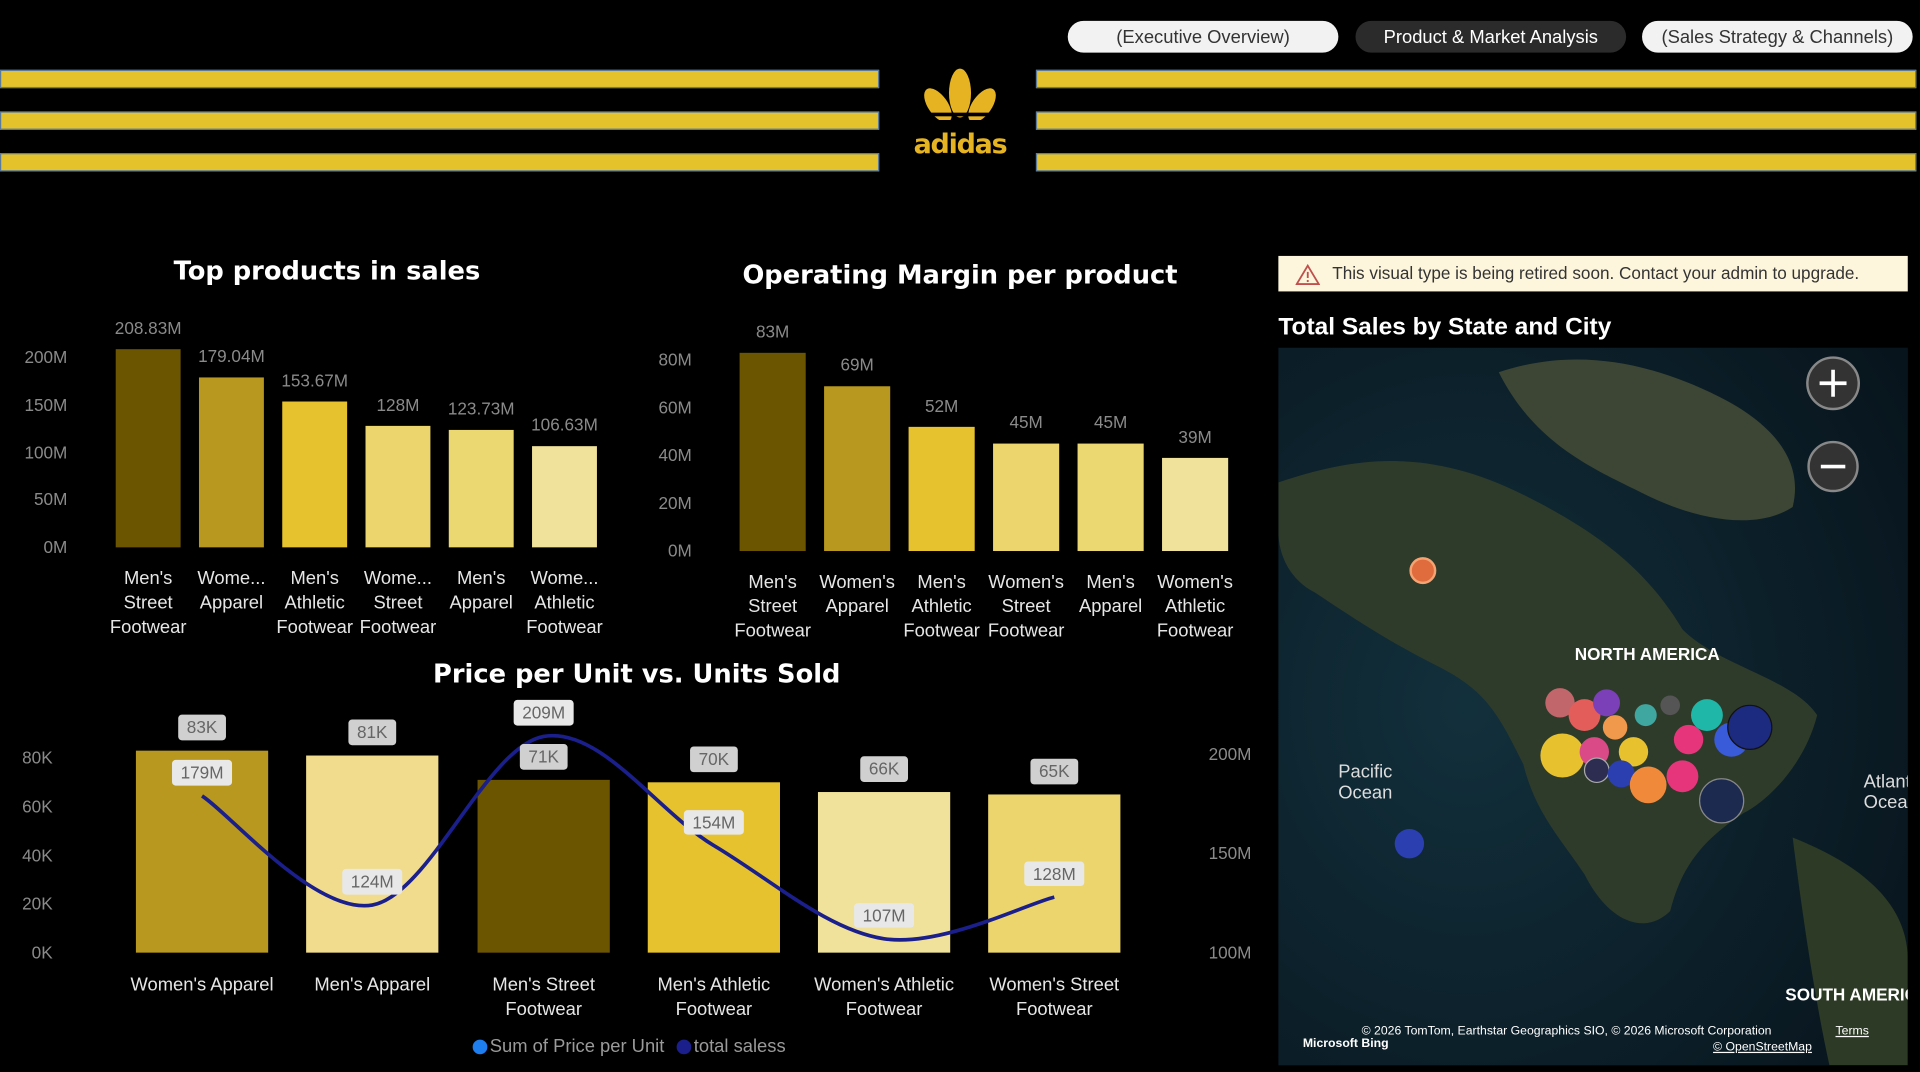  I want to click on map-label: NORTH AMERICA, so click(1647, 654).